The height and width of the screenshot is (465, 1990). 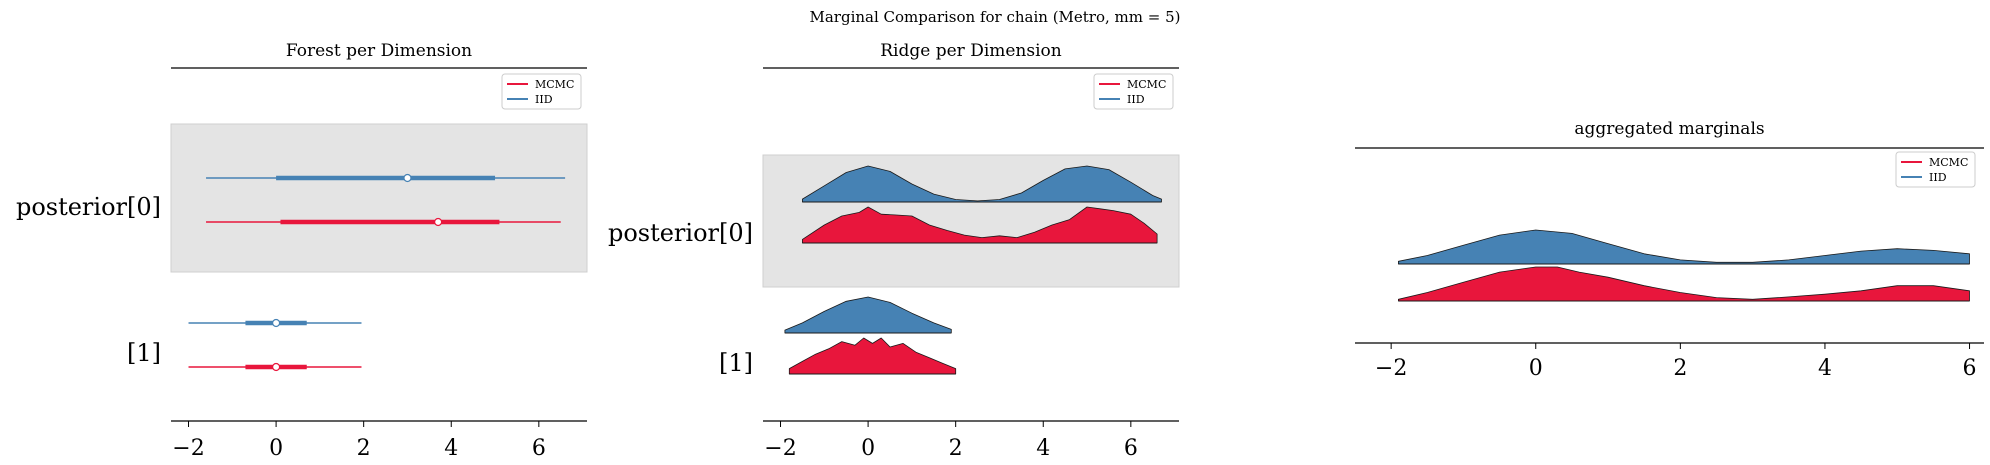 I want to click on panel-title: Forest per Dimension, so click(x=379, y=51).